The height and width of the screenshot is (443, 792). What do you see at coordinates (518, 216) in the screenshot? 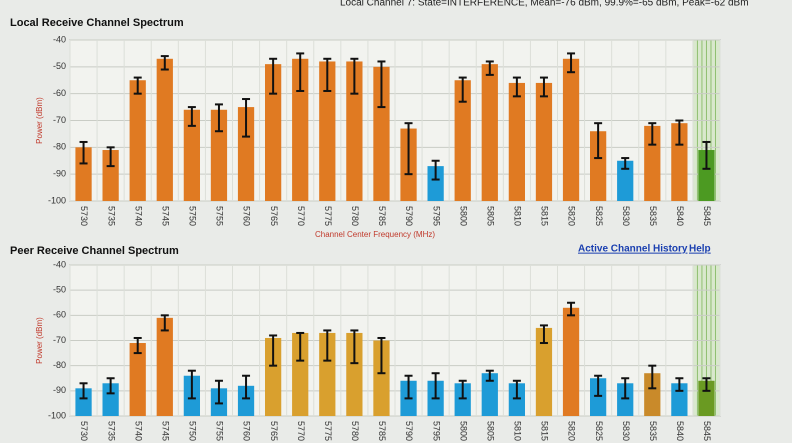
I see `x-tick-label: 5810` at bounding box center [518, 216].